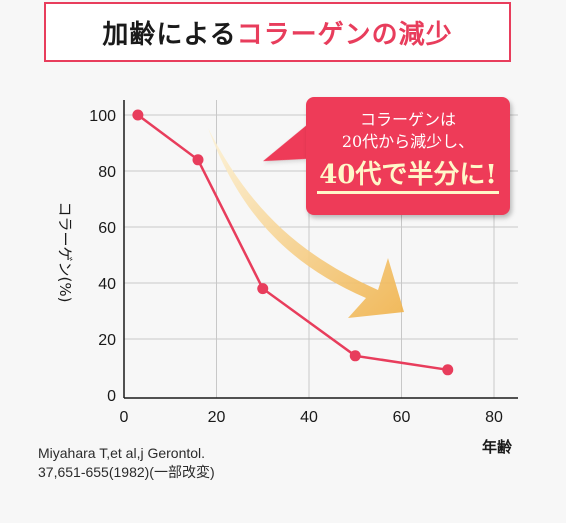 This screenshot has width=566, height=523. What do you see at coordinates (169, 34) in the screenshot?
I see `title-part1: 加齢による` at bounding box center [169, 34].